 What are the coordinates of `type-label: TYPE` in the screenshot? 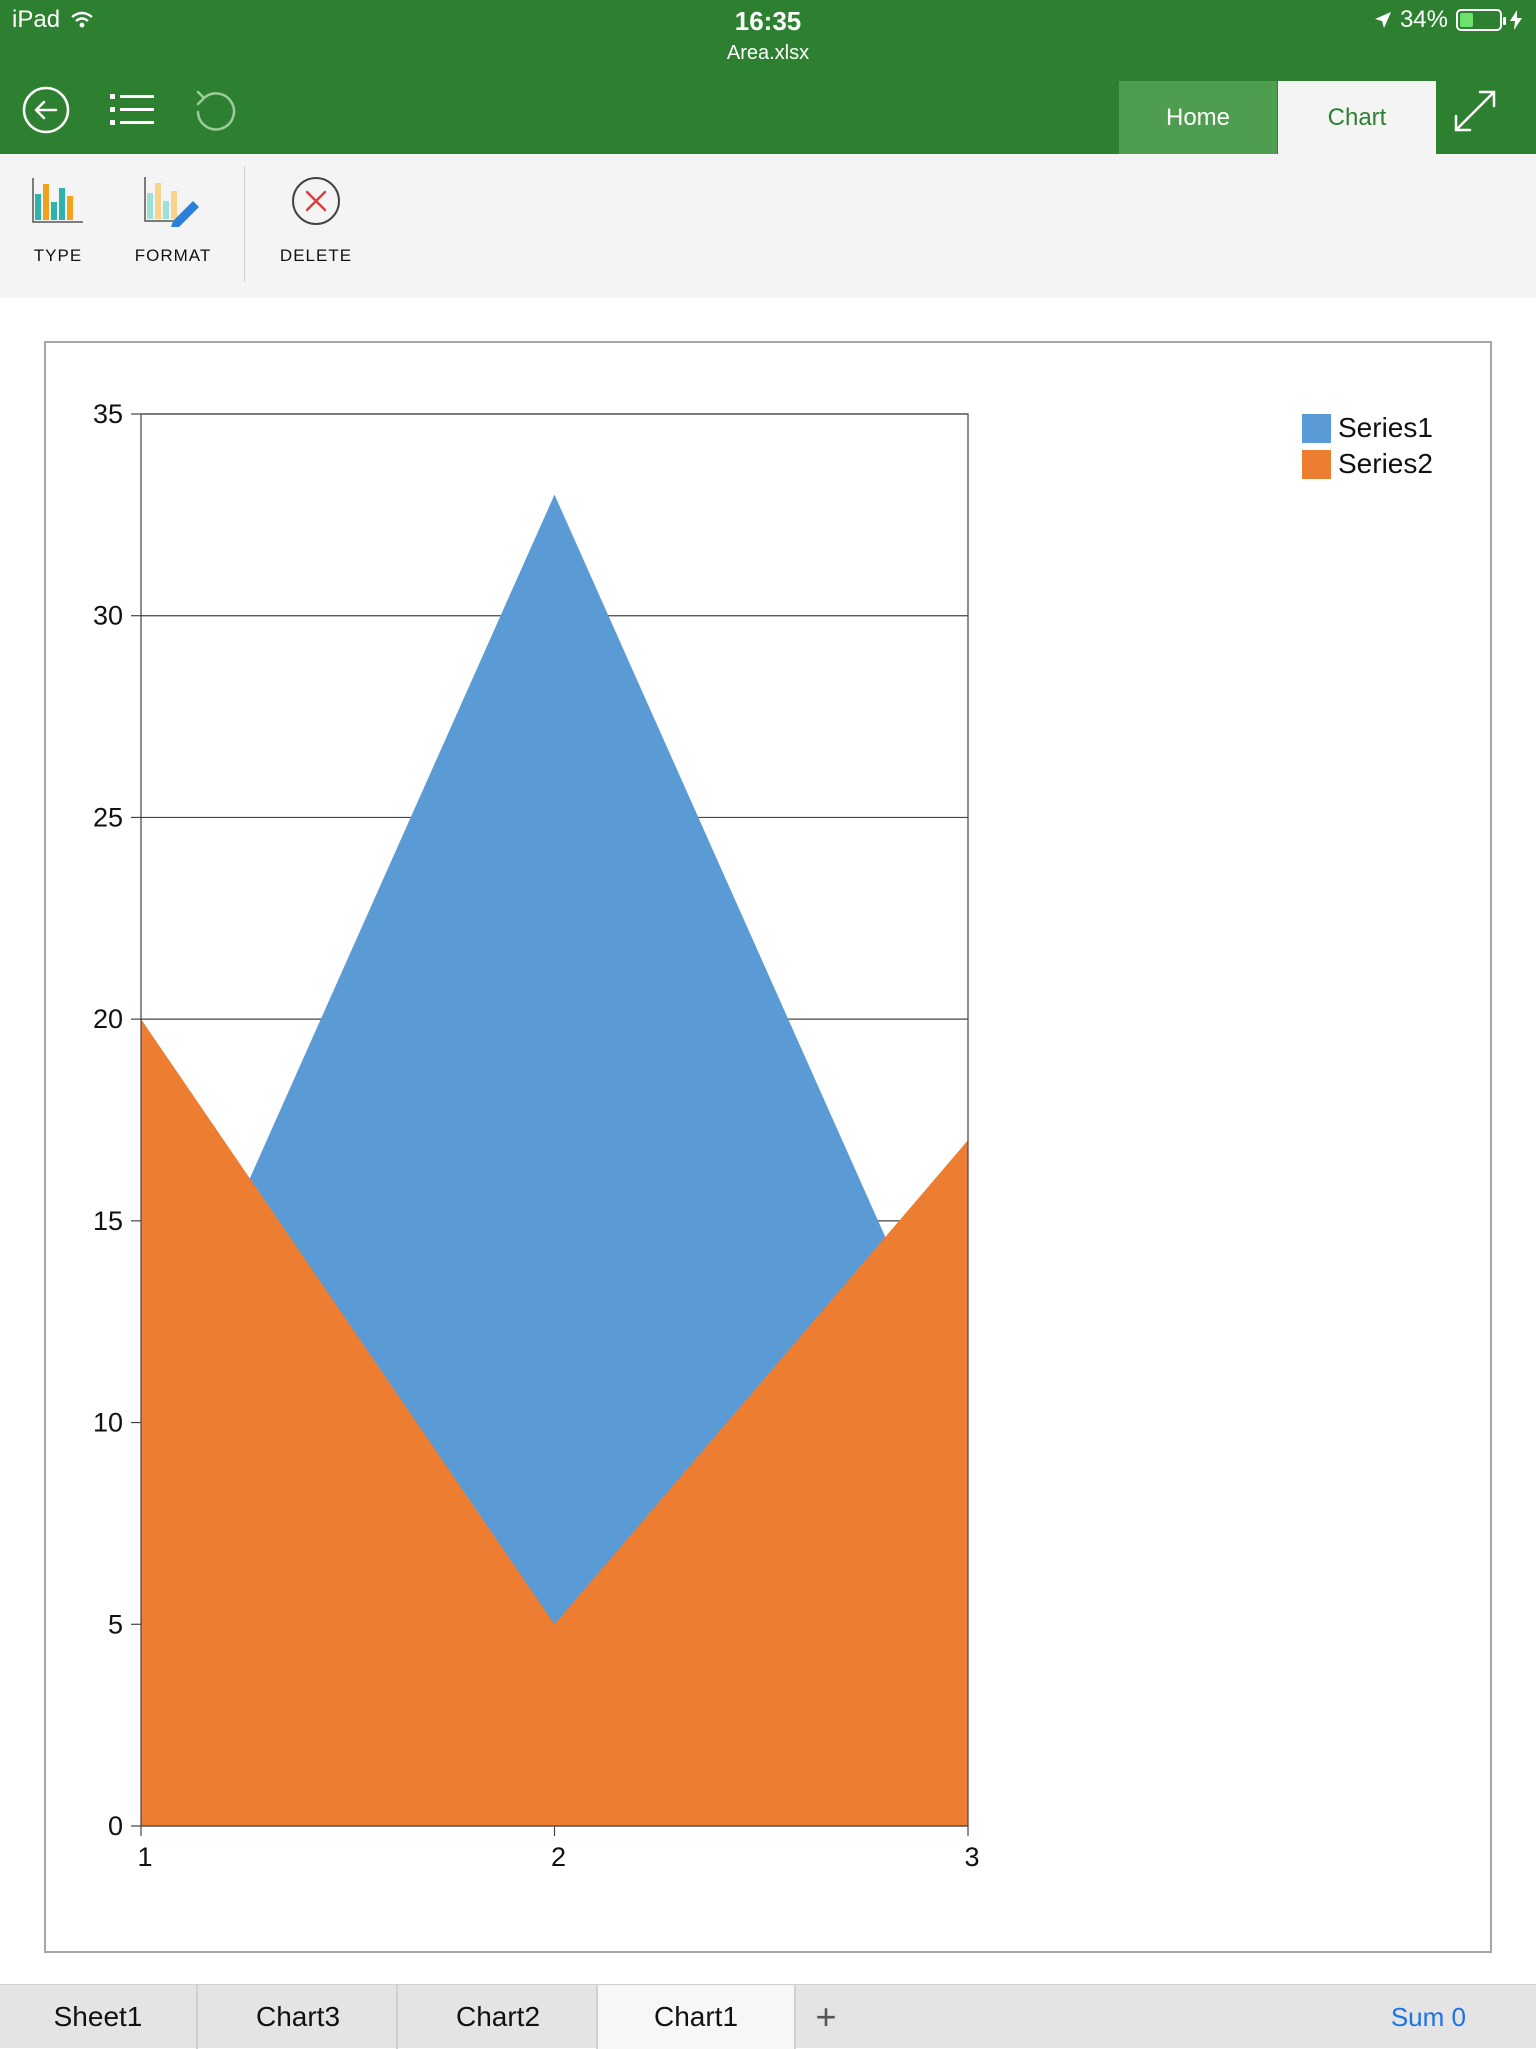 It's located at (58, 255).